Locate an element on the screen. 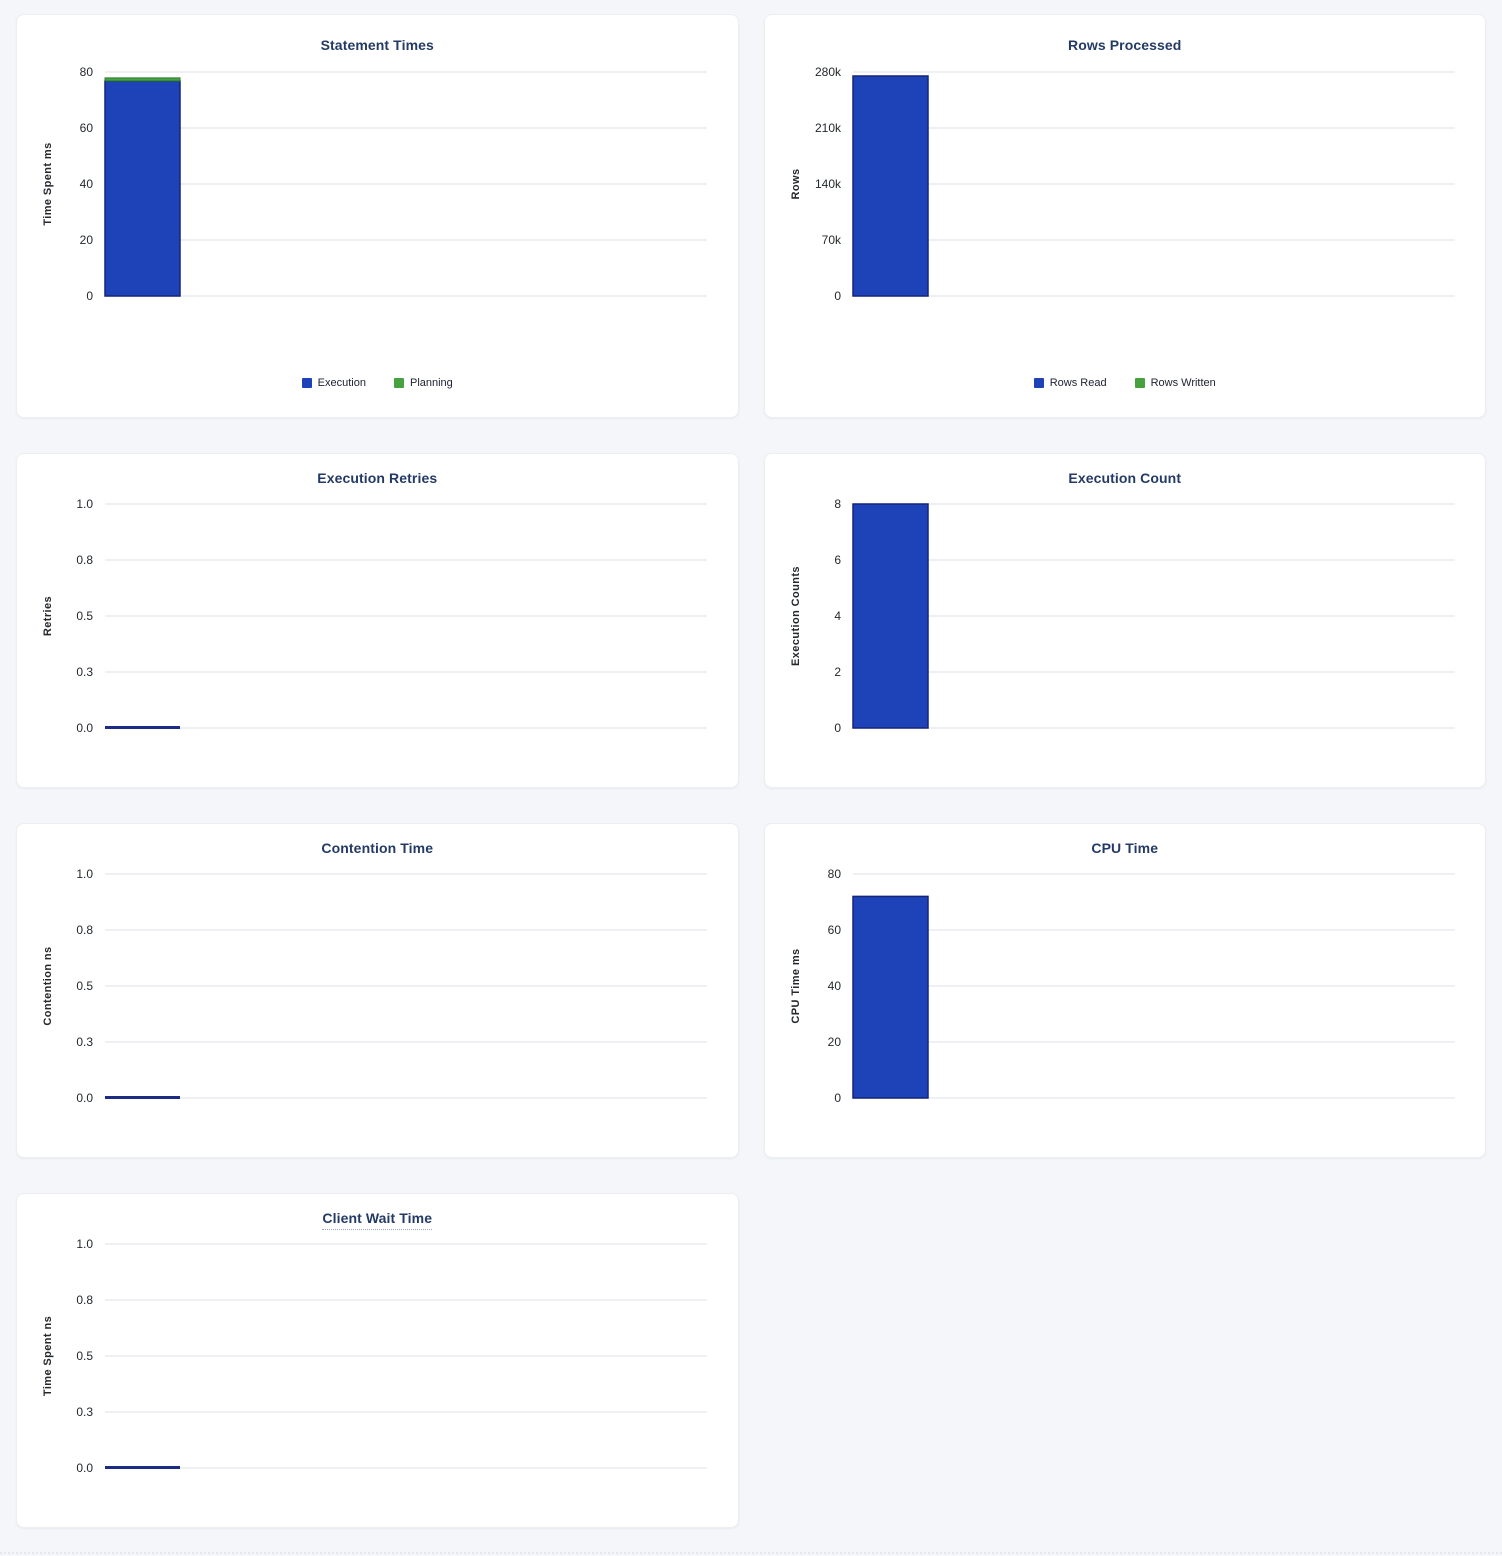  bar-execution is located at coordinates (142, 188).